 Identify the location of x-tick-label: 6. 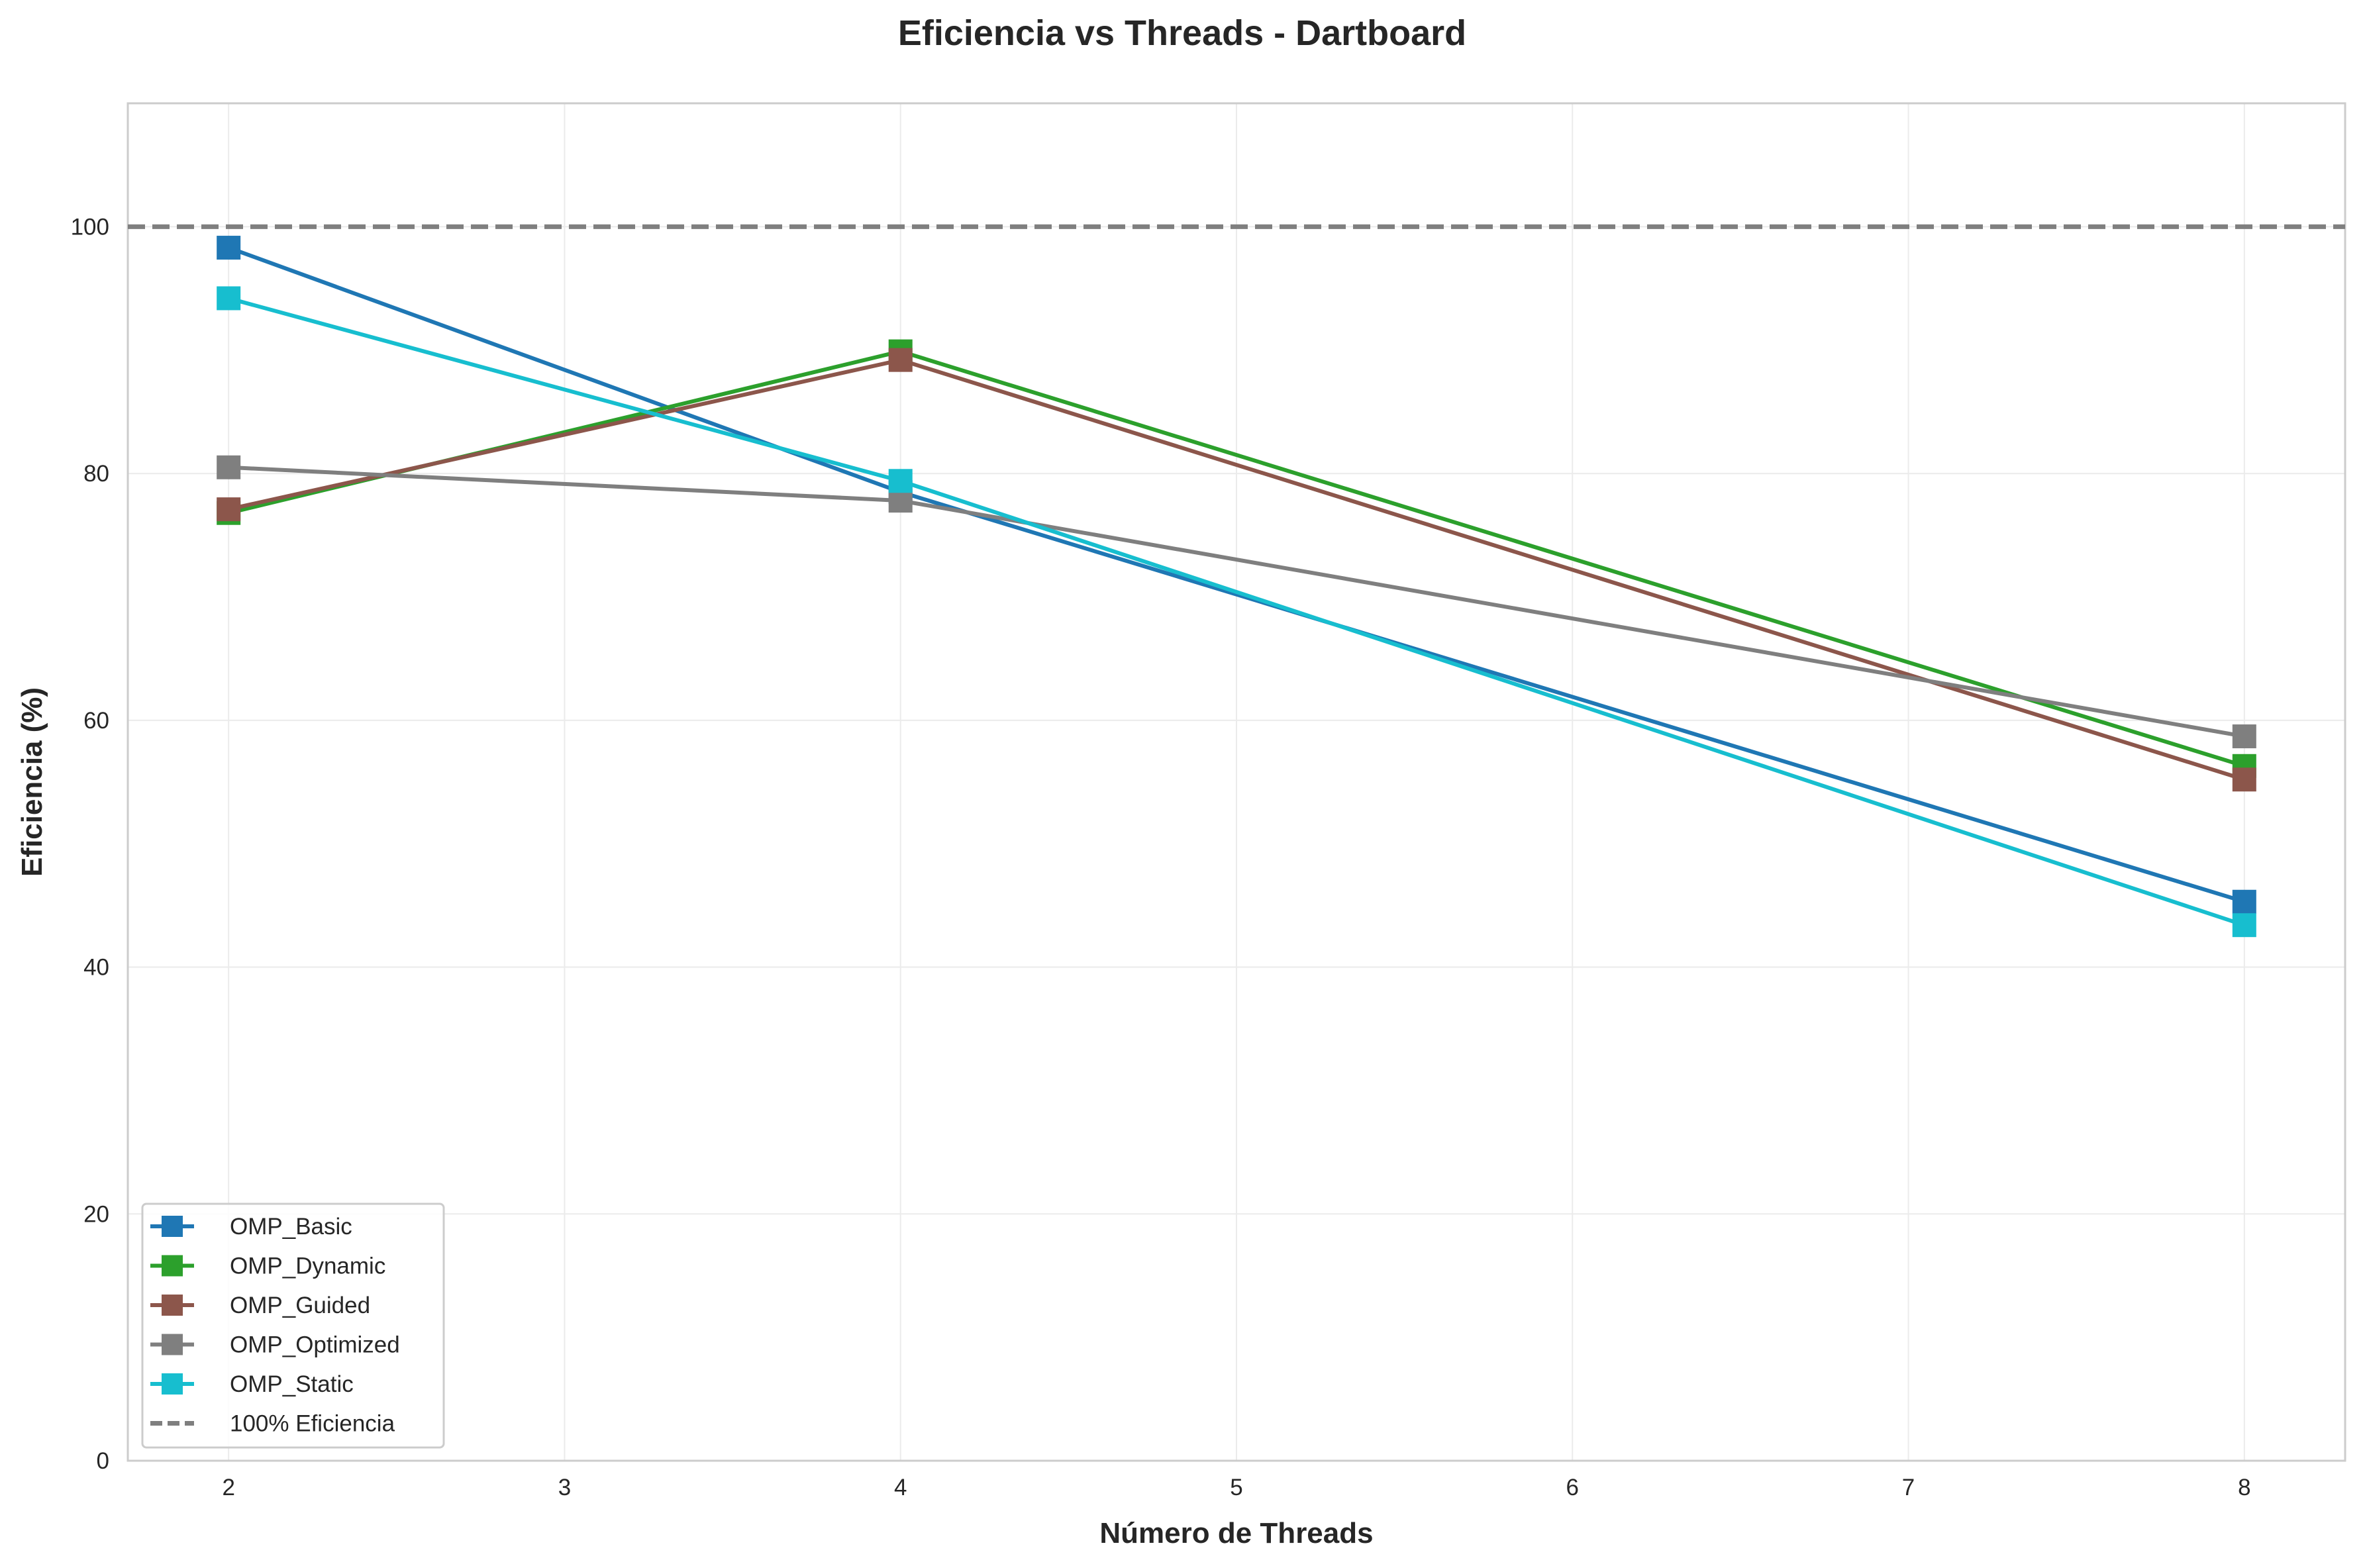
(1572, 1487).